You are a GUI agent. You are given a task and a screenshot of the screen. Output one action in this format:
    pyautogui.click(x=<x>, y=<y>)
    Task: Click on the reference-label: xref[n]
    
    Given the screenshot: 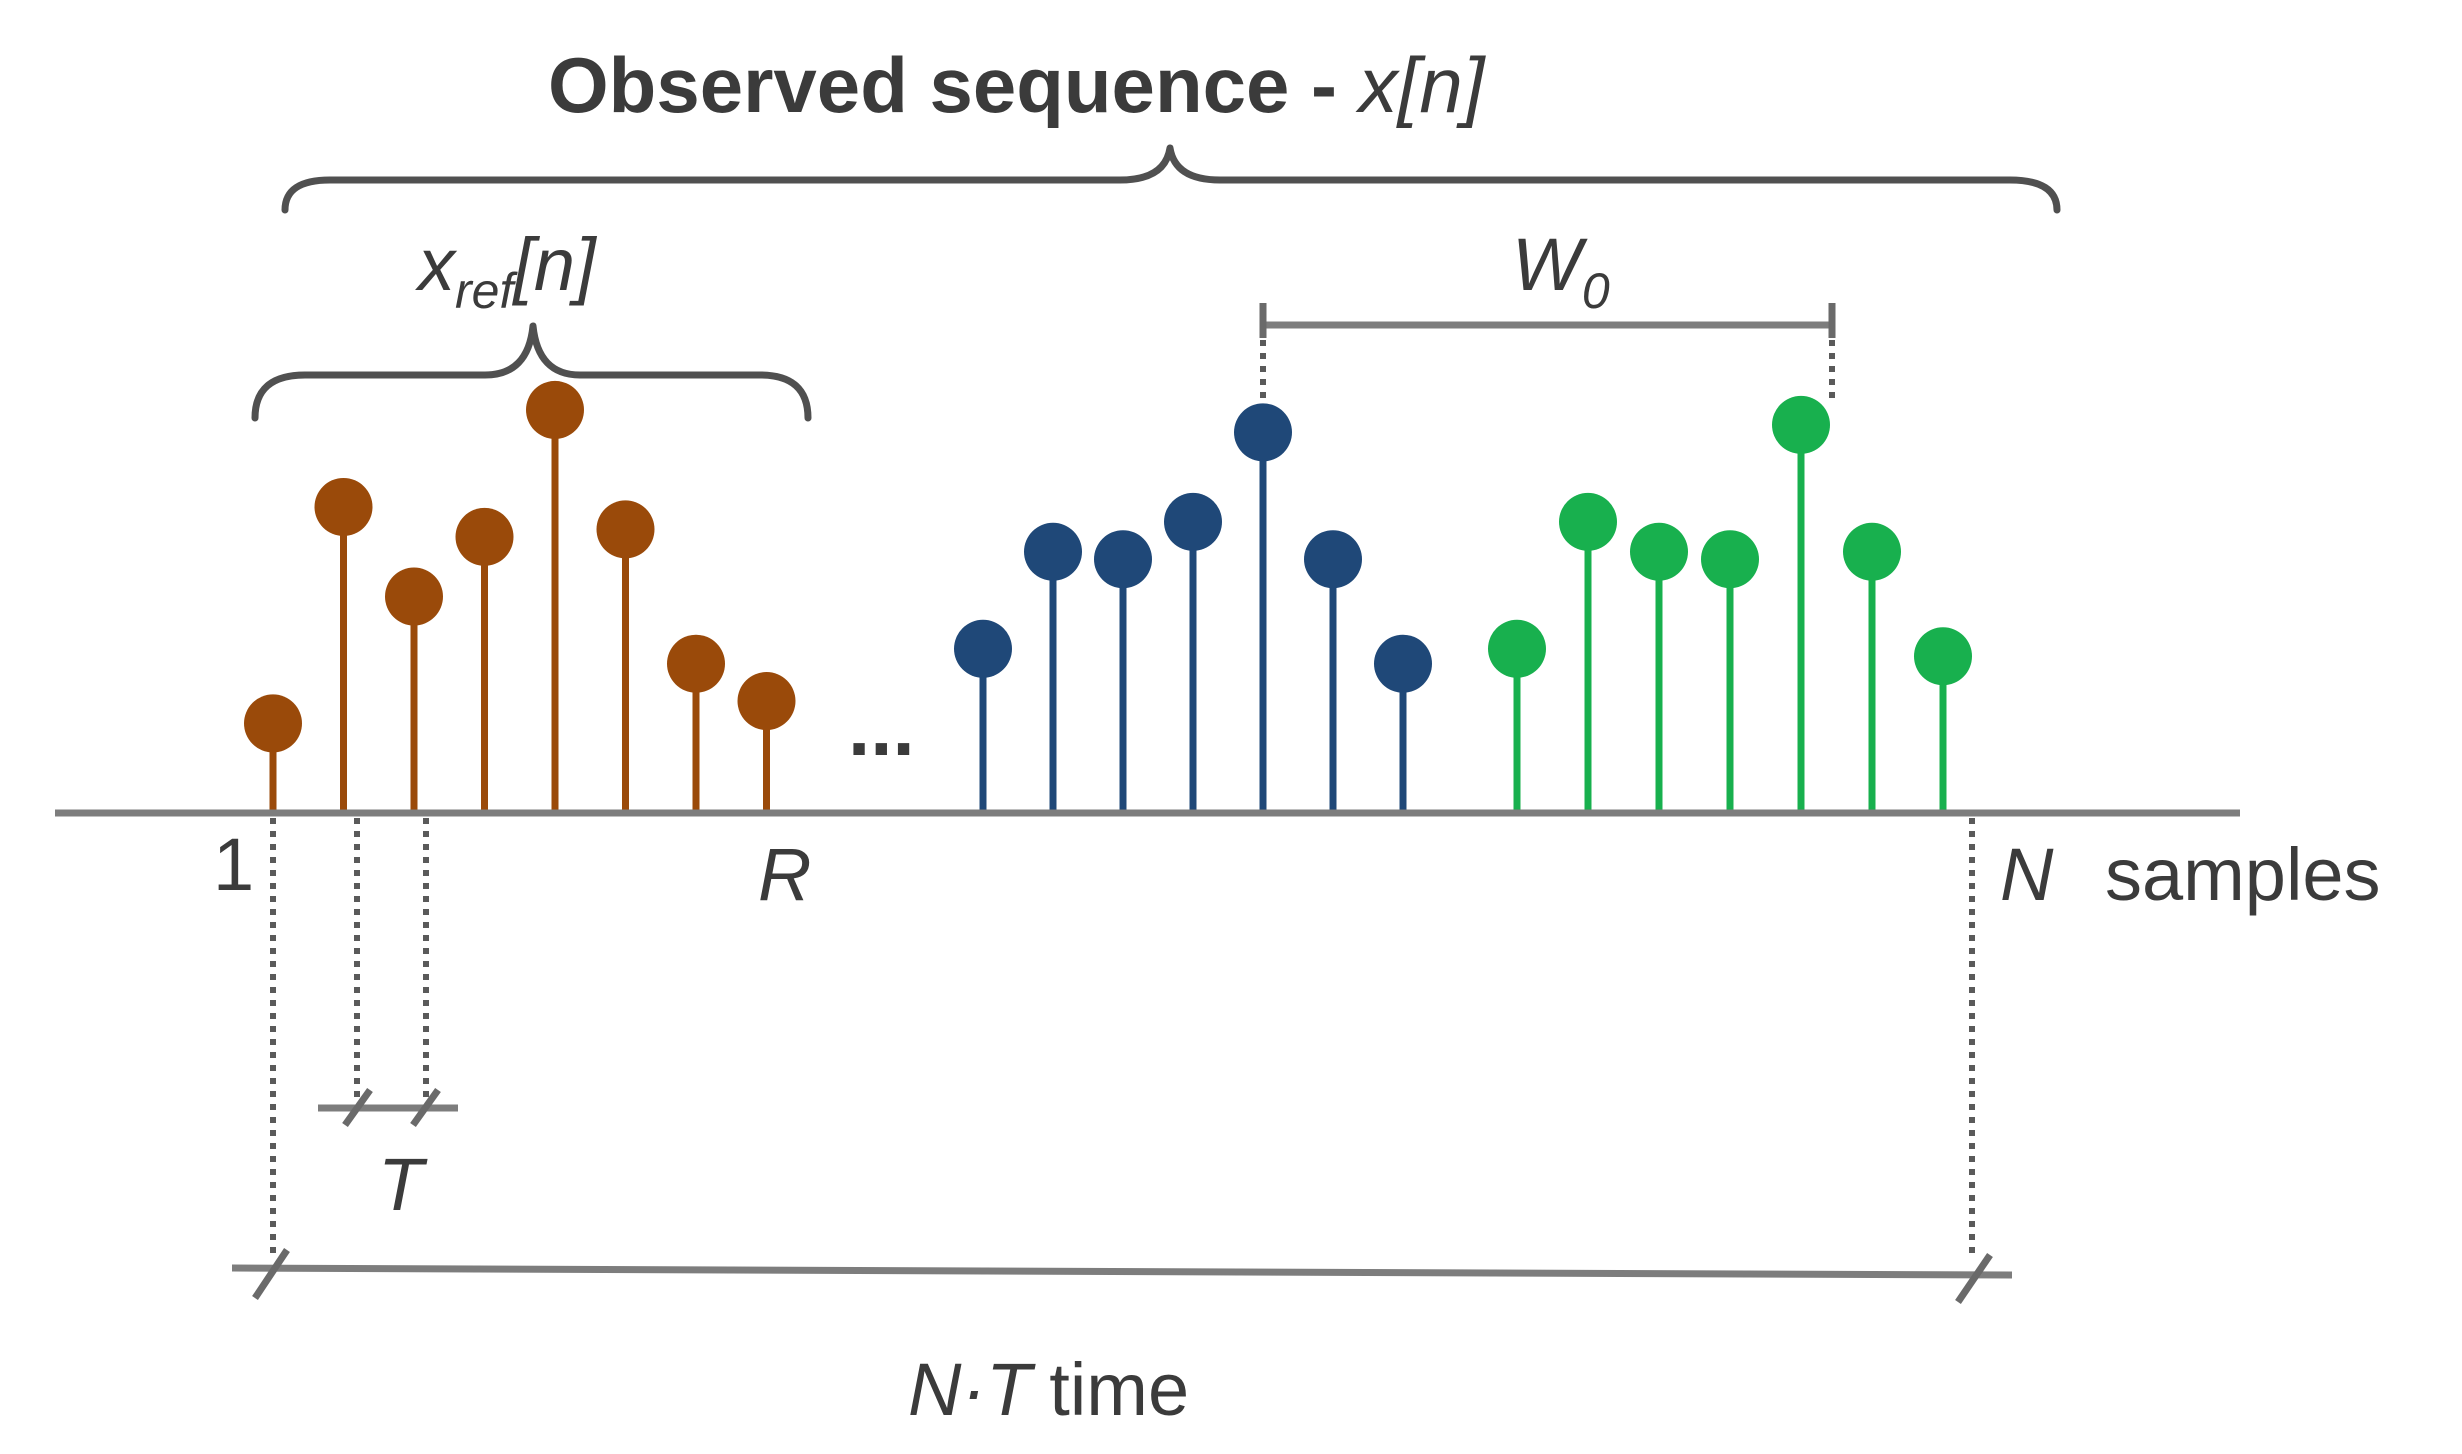 What is the action you would take?
    pyautogui.click(x=506, y=271)
    